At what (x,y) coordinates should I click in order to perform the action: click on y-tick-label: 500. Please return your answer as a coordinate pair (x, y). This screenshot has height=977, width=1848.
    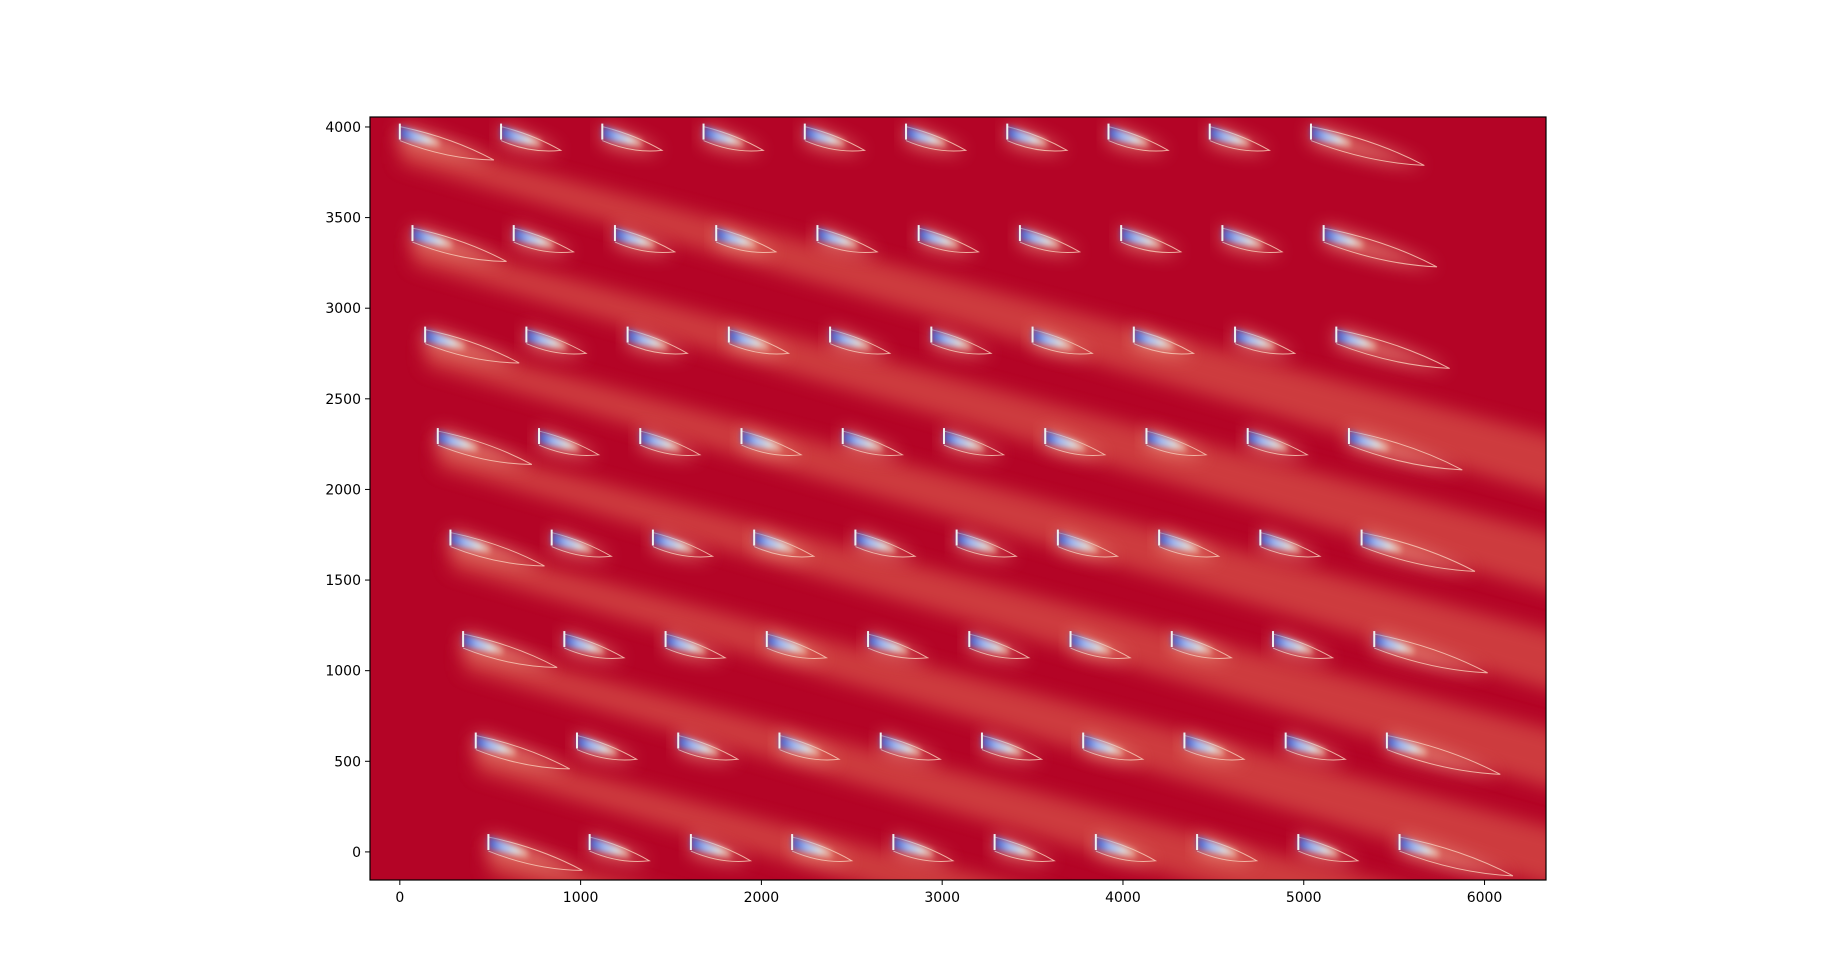
    Looking at the image, I should click on (347, 762).